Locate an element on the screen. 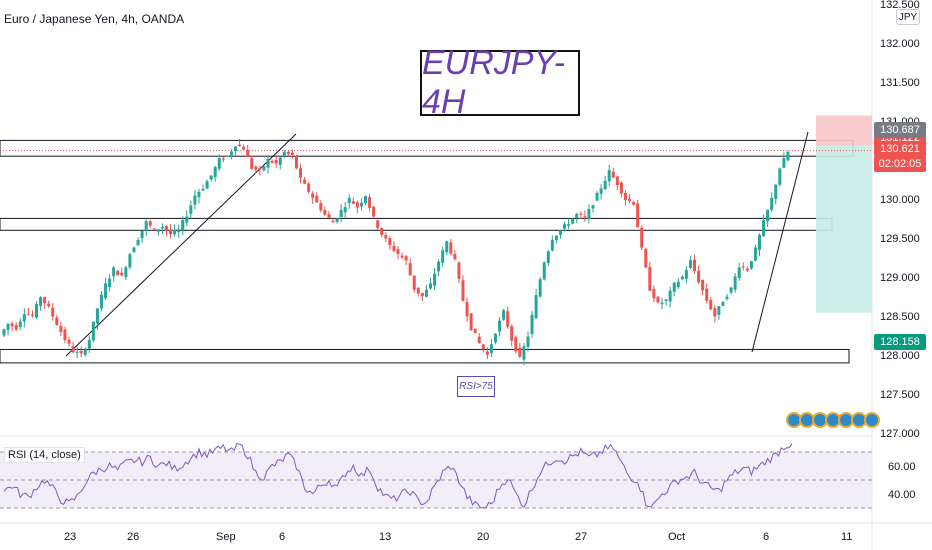 This screenshot has width=932, height=550. rsi-note: RSI>75 is located at coordinates (476, 386).